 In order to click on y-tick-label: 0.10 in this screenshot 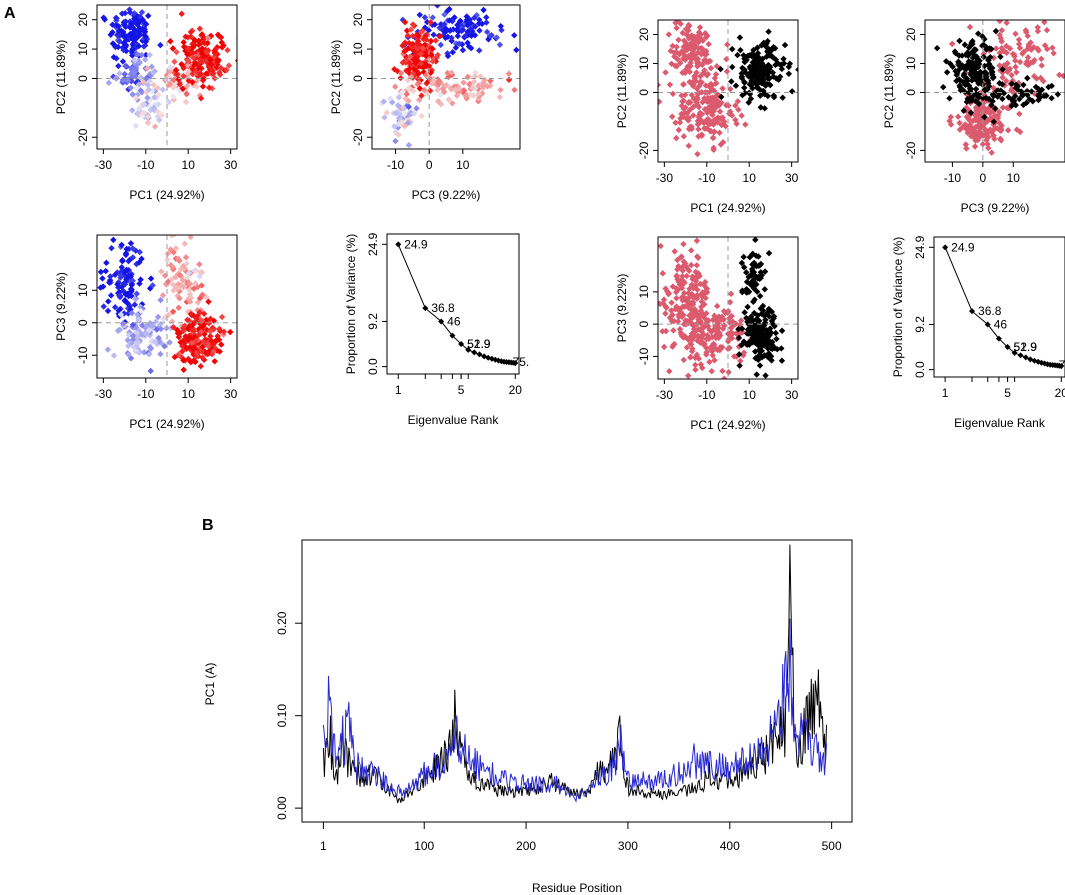, I will do `click(282, 716)`.